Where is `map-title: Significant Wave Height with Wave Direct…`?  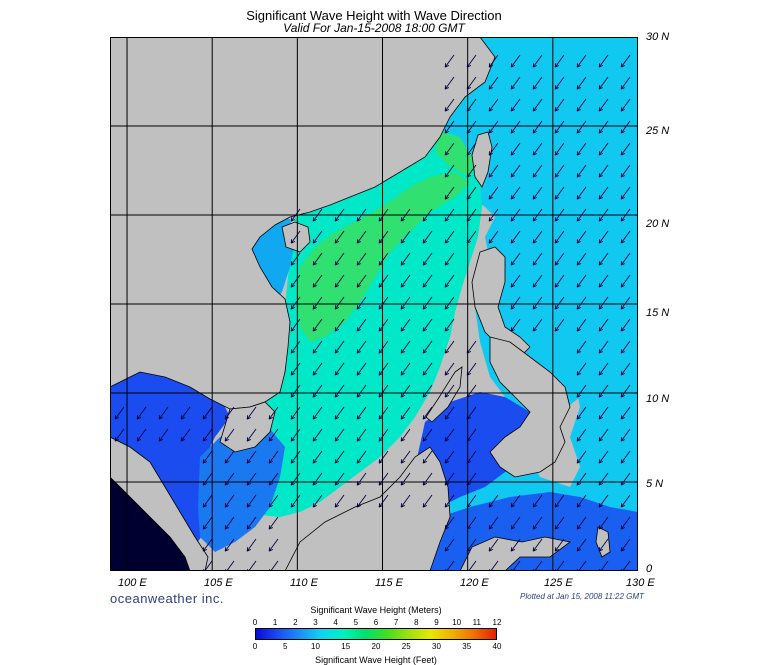
map-title: Significant Wave Height with Wave Direct… is located at coordinates (374, 15).